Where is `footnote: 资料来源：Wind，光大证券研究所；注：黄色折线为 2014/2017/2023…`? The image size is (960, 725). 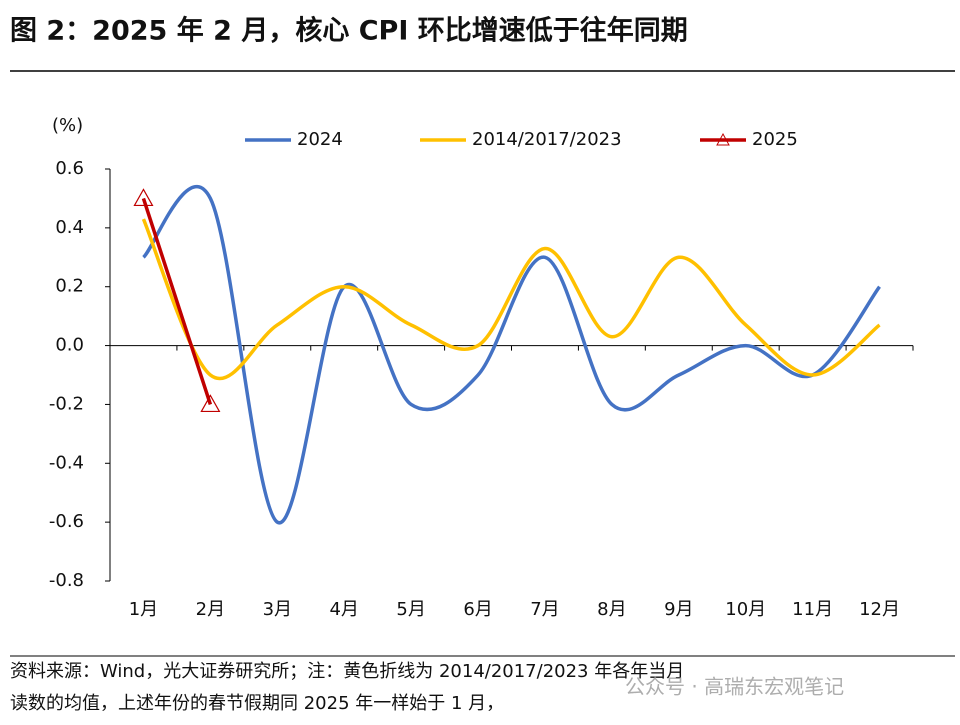
footnote: 资料来源：Wind，光大证券研究所；注：黄色折线为 2014/2017/2023… is located at coordinates (347, 671).